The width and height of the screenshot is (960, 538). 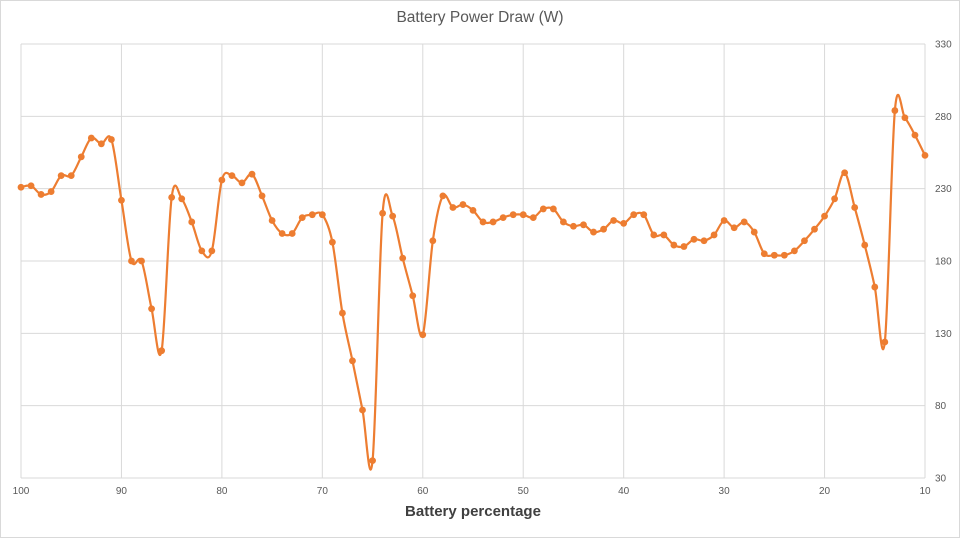 I want to click on y-tick-label: 130, so click(x=943, y=334).